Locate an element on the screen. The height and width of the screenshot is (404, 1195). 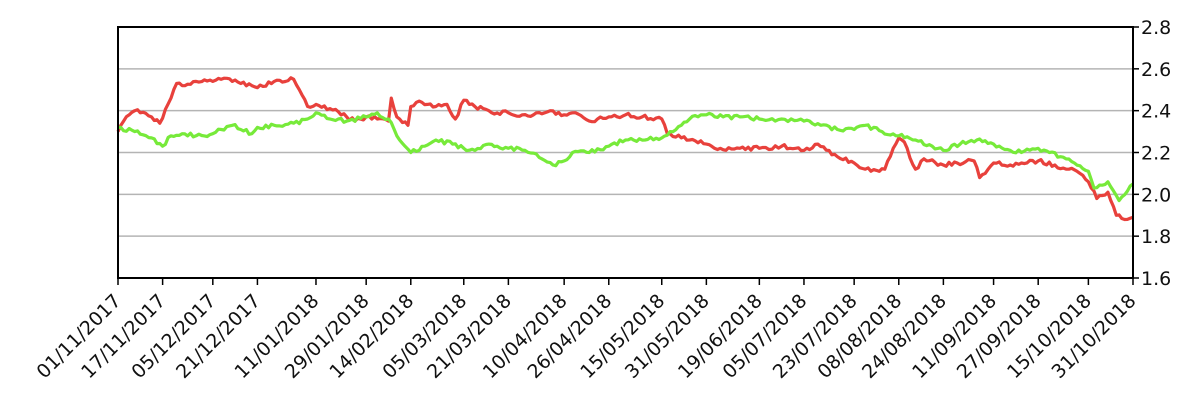
y-tick-label: 1.8 is located at coordinates (1156, 237).